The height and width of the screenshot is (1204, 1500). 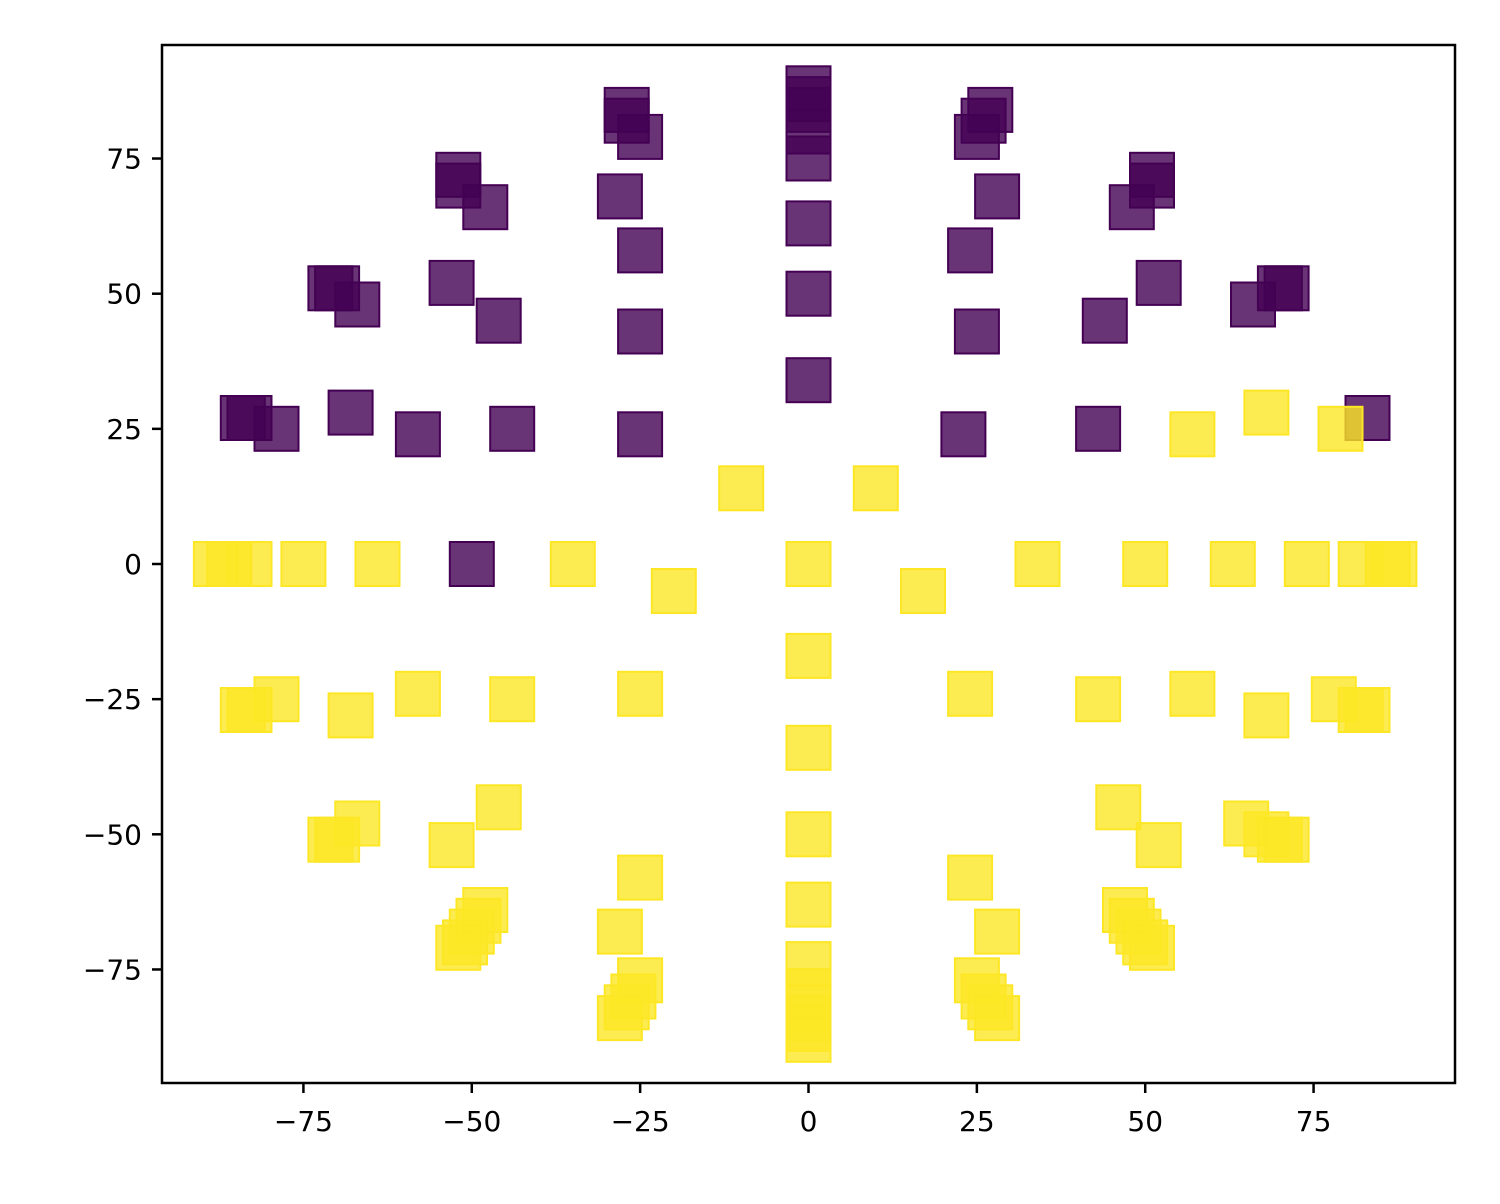 I want to click on x-tick-label: −50, so click(x=471, y=1121).